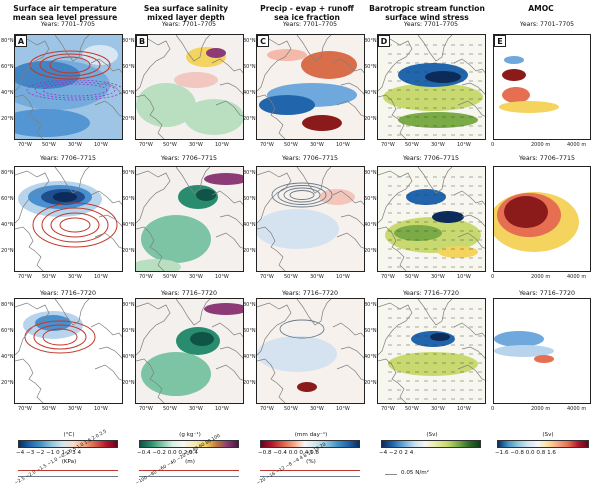 This screenshot has width=600, height=500. I want to click on contour-scale, so click(68, 473).